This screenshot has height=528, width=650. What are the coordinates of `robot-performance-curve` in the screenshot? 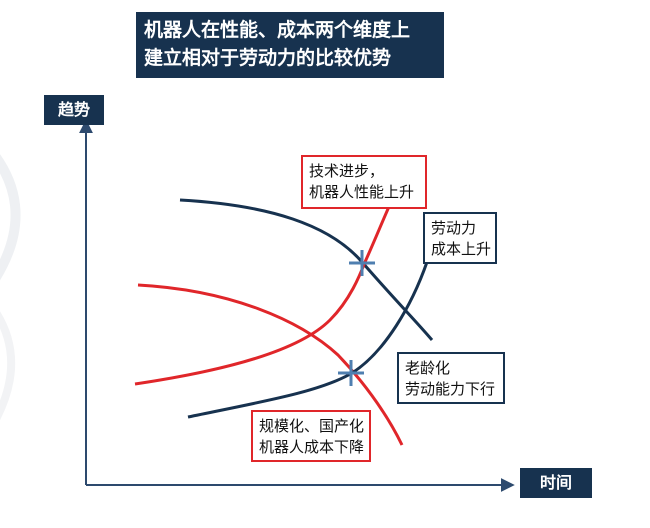 It's located at (264, 292).